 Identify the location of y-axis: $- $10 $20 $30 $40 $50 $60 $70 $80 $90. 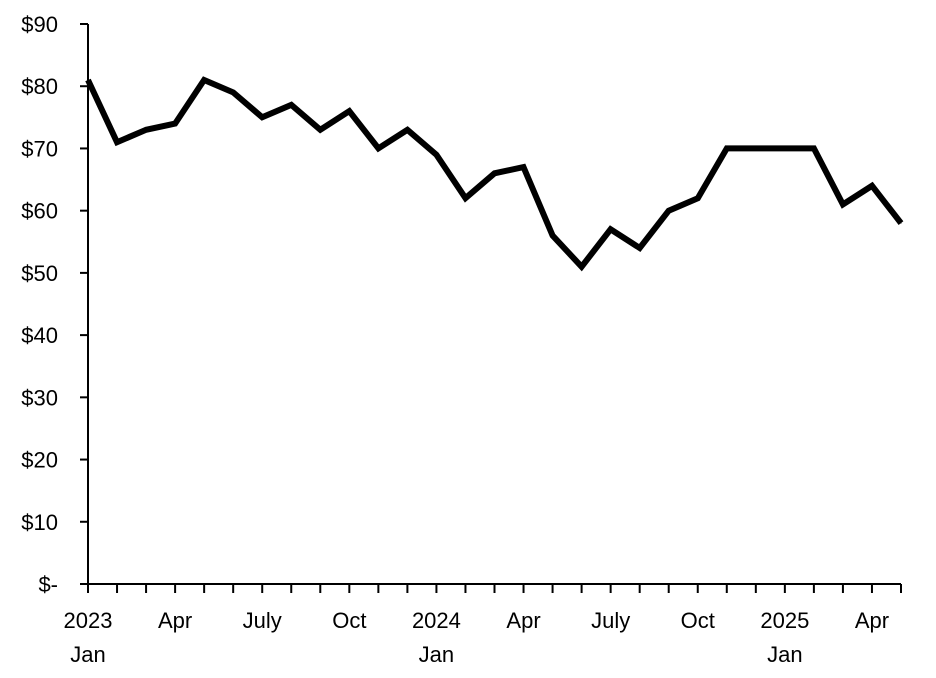
(55, 304).